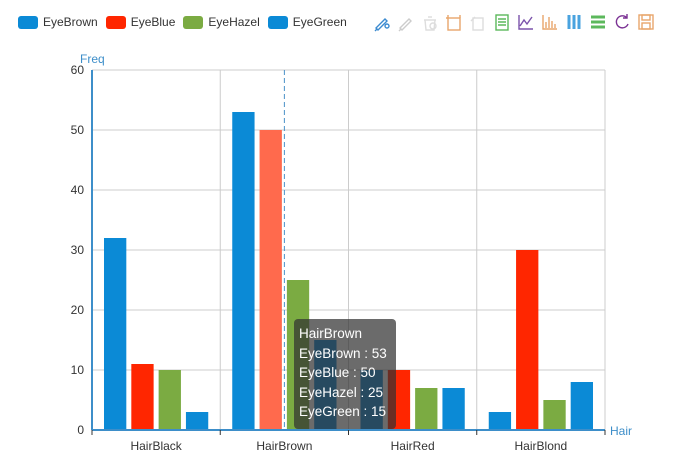 The width and height of the screenshot is (686, 457). What do you see at coordinates (284, 446) in the screenshot?
I see `x-tick-label: HairBrown` at bounding box center [284, 446].